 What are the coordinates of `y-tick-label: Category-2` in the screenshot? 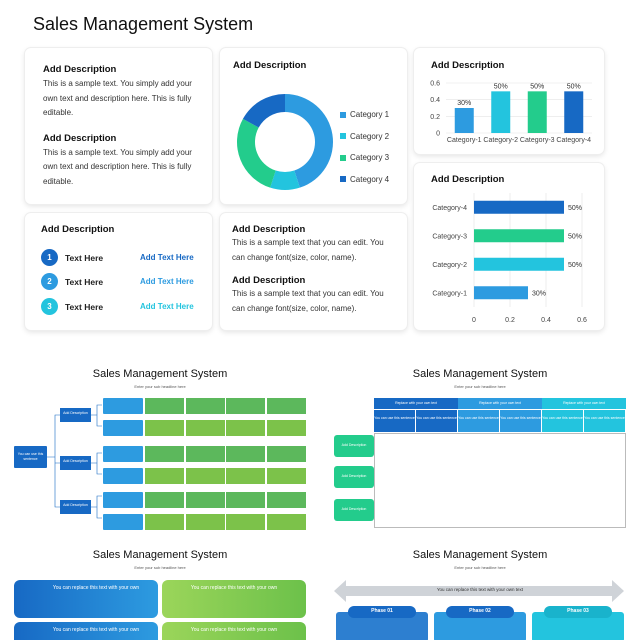 It's located at (449, 265).